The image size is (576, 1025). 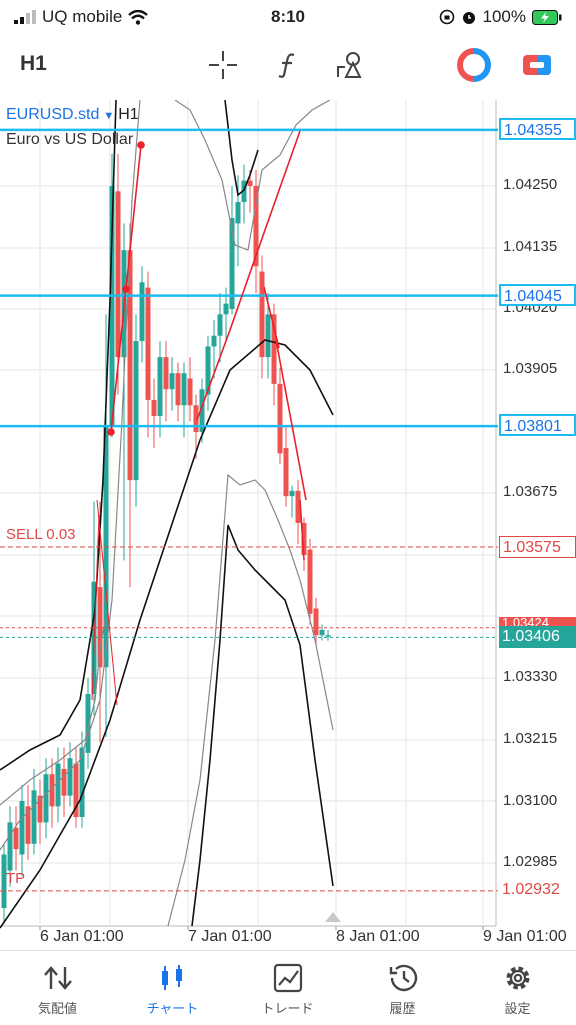 What do you see at coordinates (504, 16) in the screenshot?
I see `battery-percent: 100%` at bounding box center [504, 16].